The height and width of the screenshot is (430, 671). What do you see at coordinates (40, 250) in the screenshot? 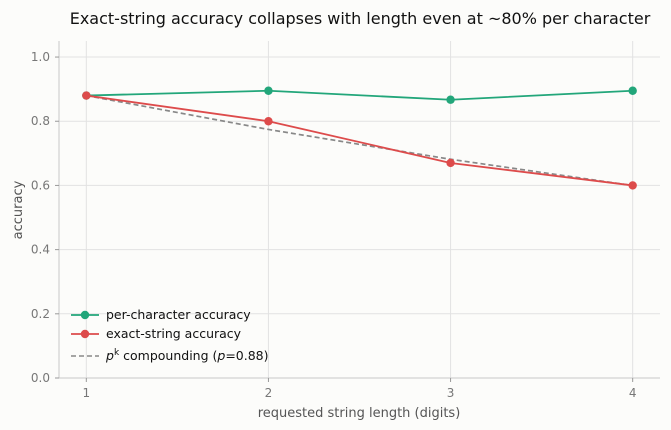
I see `y-tick-label: 0.4` at bounding box center [40, 250].